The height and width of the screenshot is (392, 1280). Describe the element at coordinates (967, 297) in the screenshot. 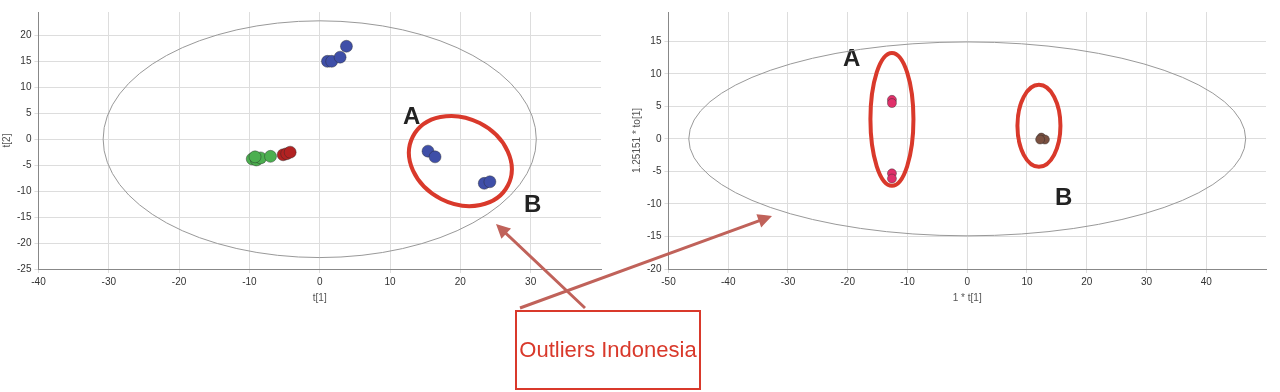

I see `x-axis-title: 1 * t[1]` at that location.